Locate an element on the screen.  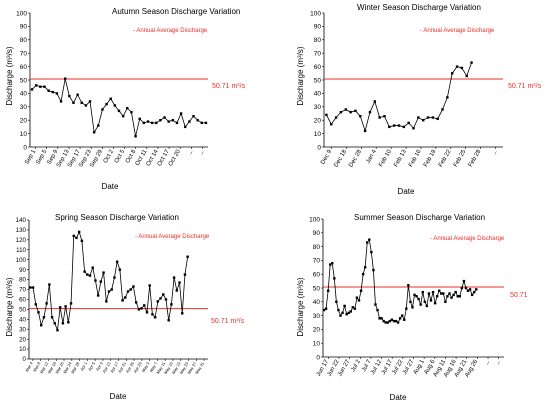
panel-winter-xlabel: Date is located at coordinates (406, 191).